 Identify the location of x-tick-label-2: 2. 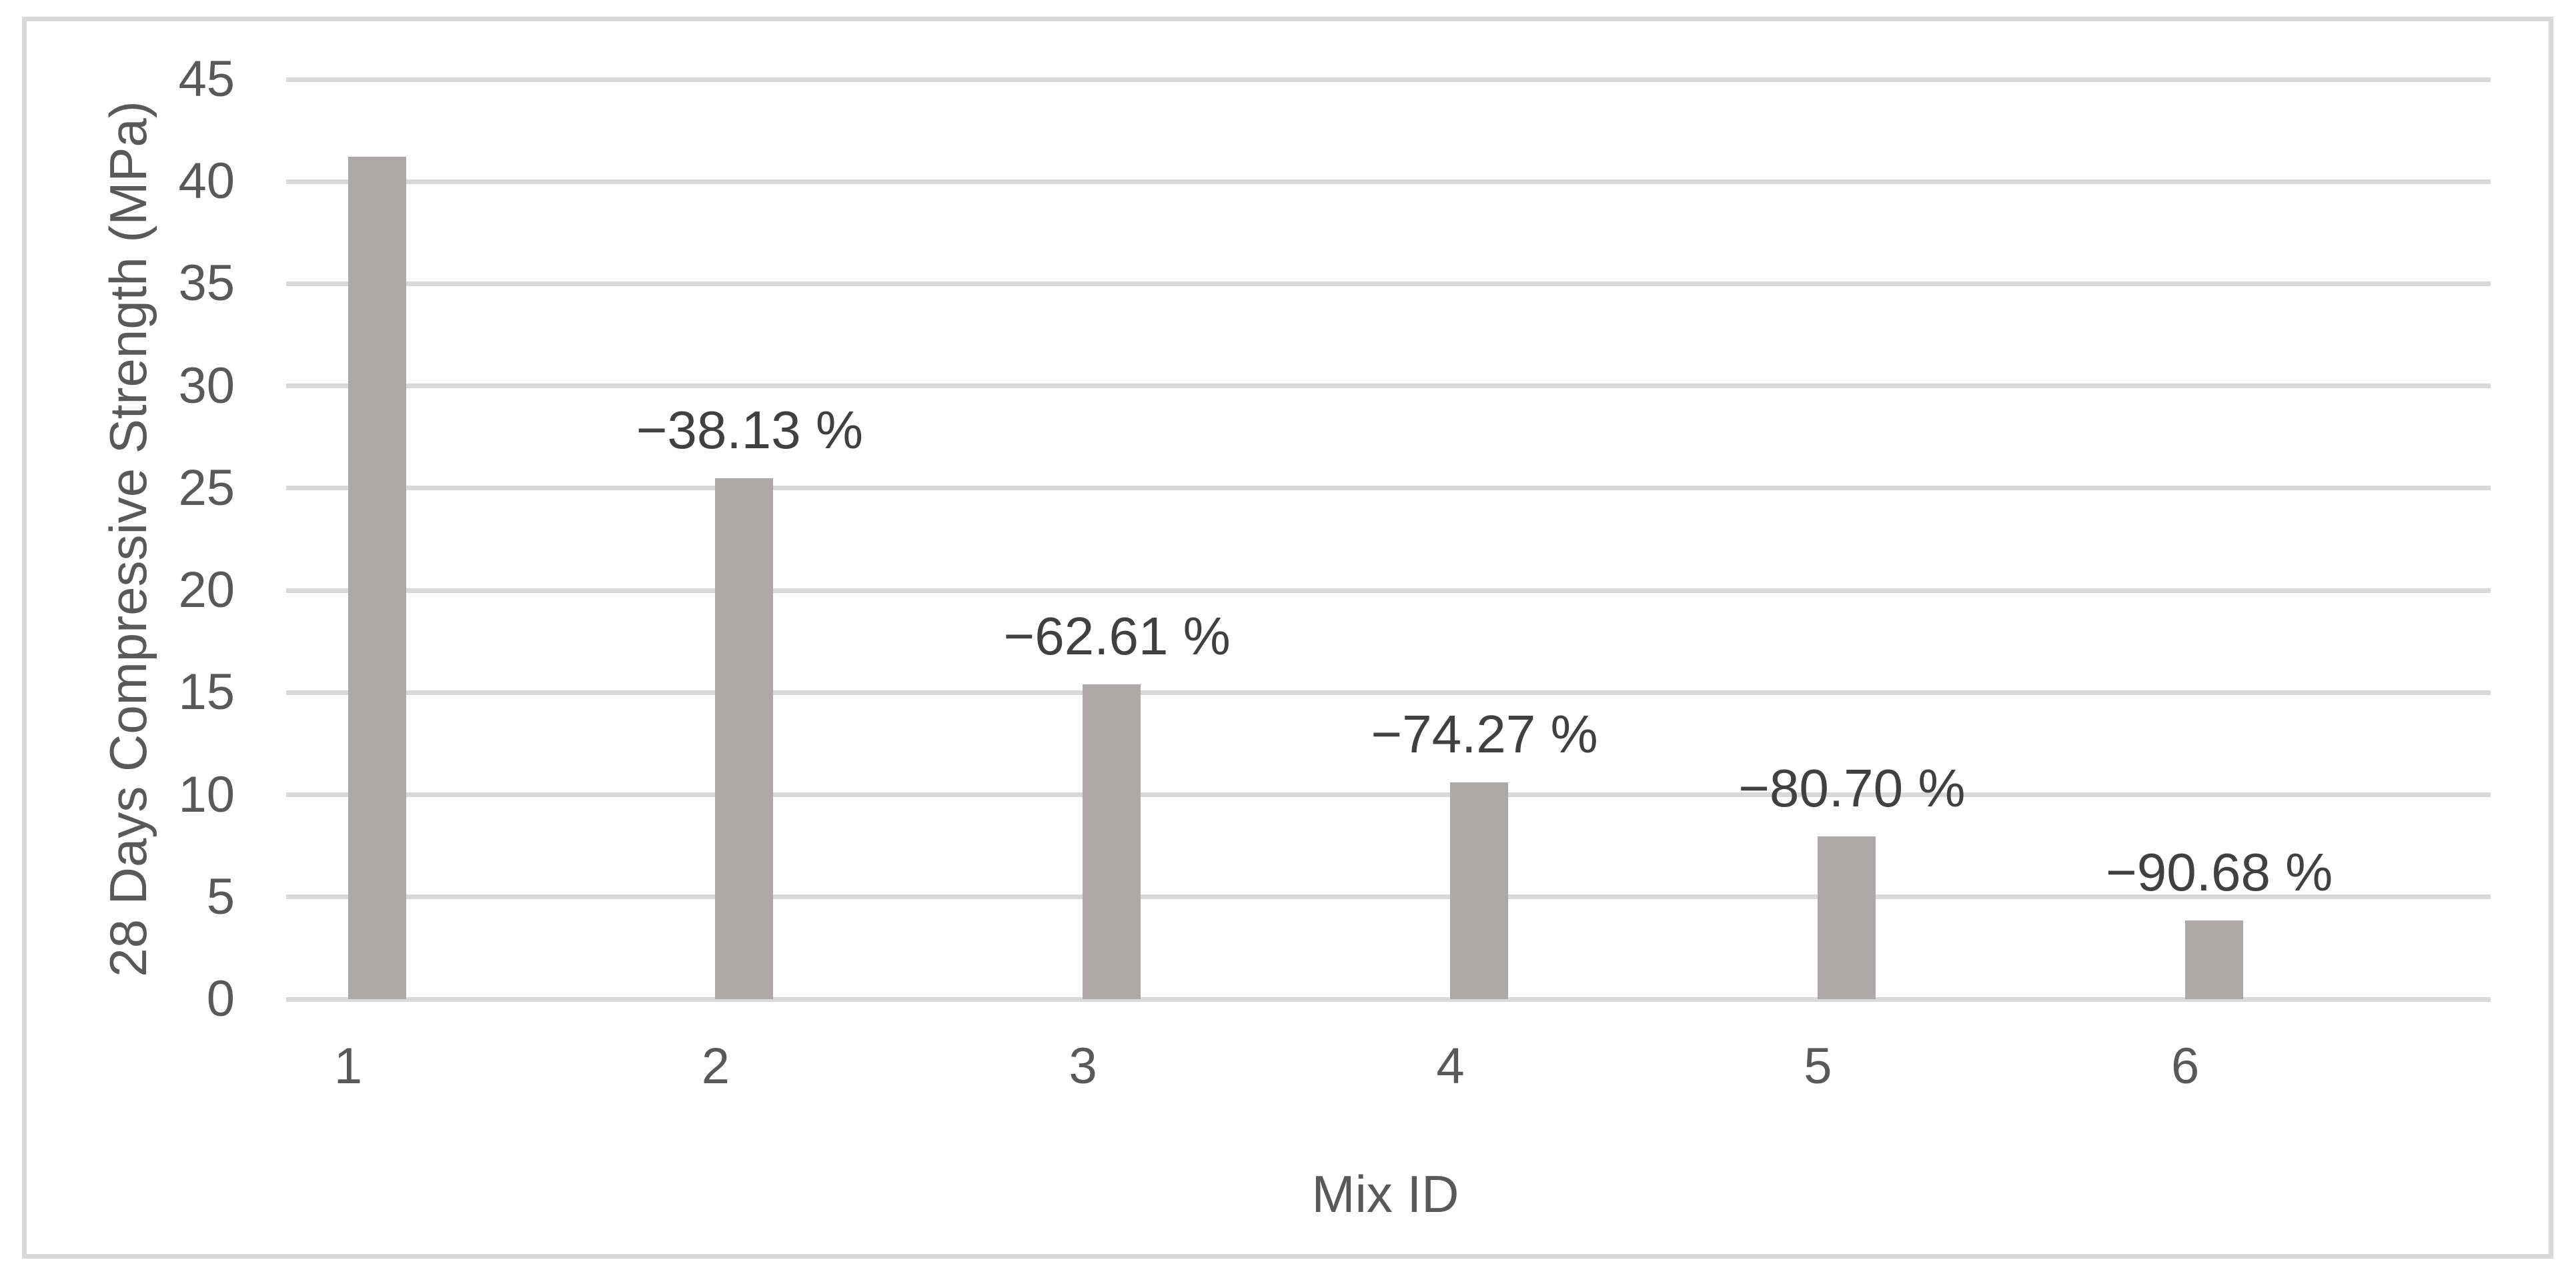
(716, 1066).